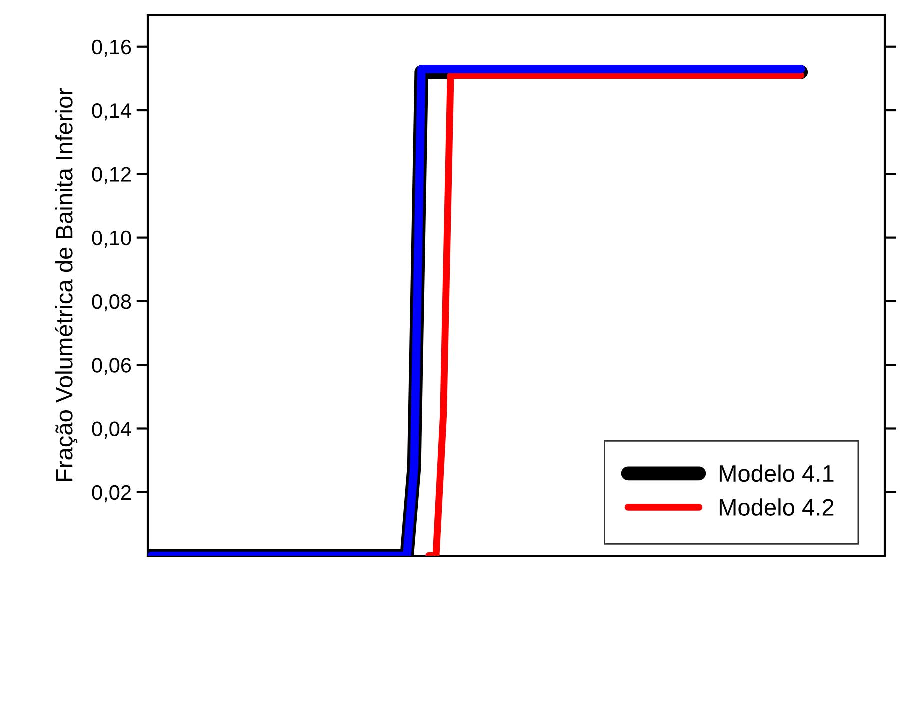 Image resolution: width=913 pixels, height=717 pixels. What do you see at coordinates (111, 494) in the screenshot?
I see `y-tick-label: 0,02` at bounding box center [111, 494].